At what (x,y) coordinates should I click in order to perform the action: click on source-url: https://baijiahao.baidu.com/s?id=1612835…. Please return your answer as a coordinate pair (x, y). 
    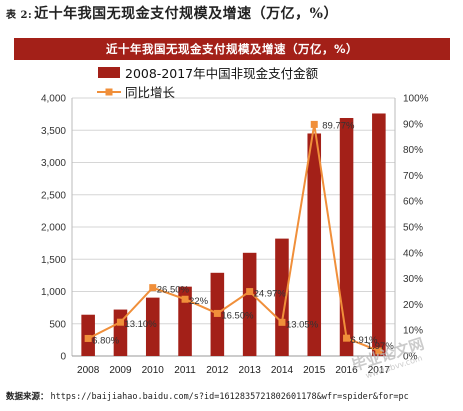
    Looking at the image, I should click on (229, 397).